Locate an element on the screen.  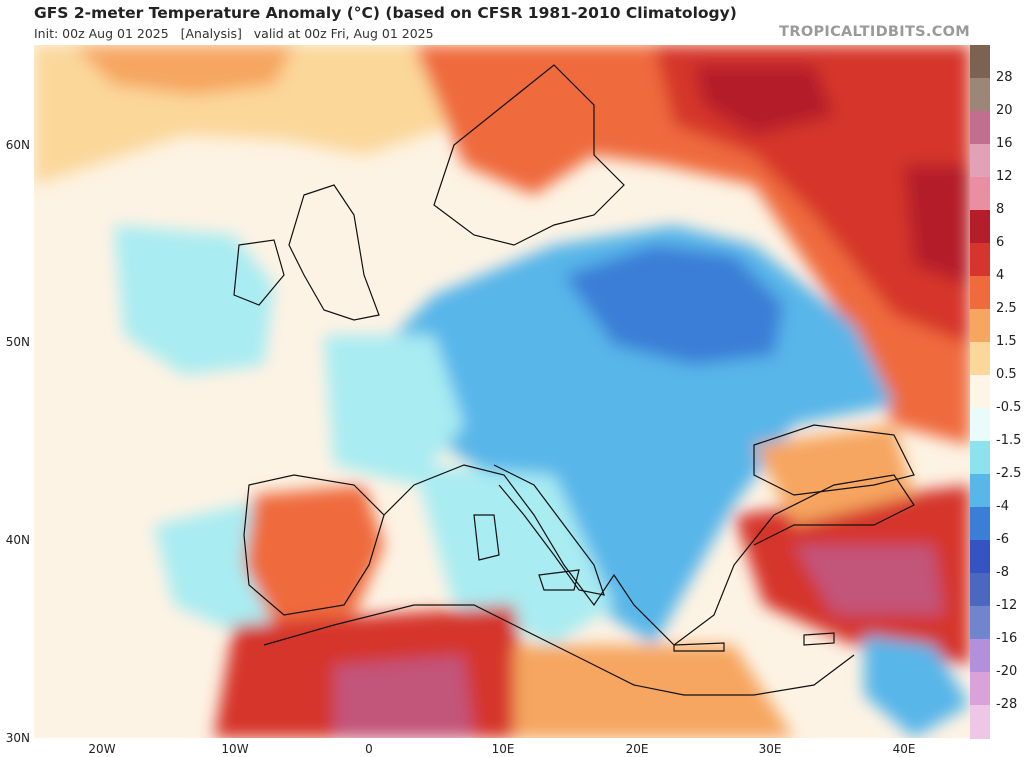
colorbar-label: 2.5 is located at coordinates (1006, 308).